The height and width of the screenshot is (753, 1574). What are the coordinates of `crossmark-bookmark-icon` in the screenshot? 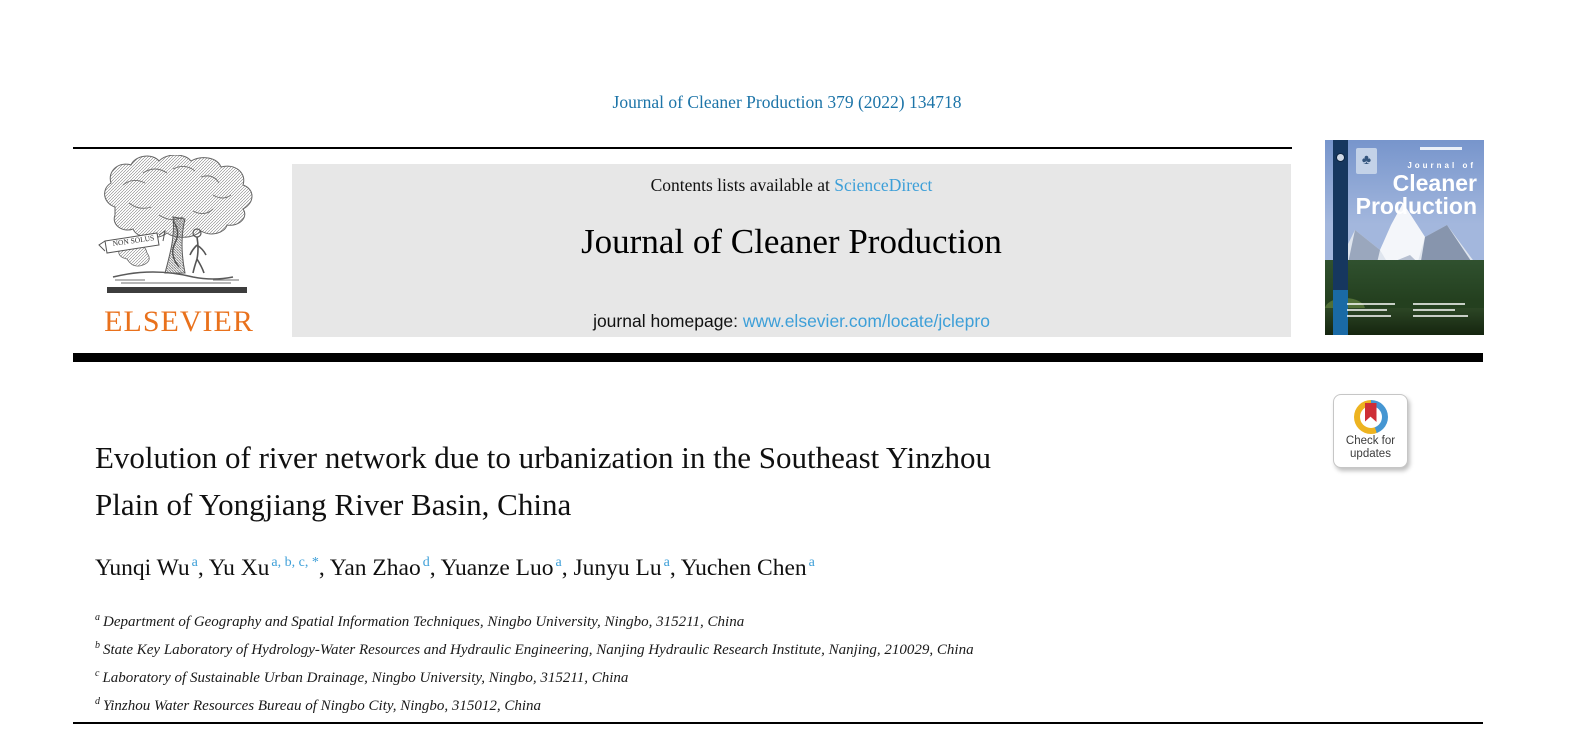 It's located at (1370, 412).